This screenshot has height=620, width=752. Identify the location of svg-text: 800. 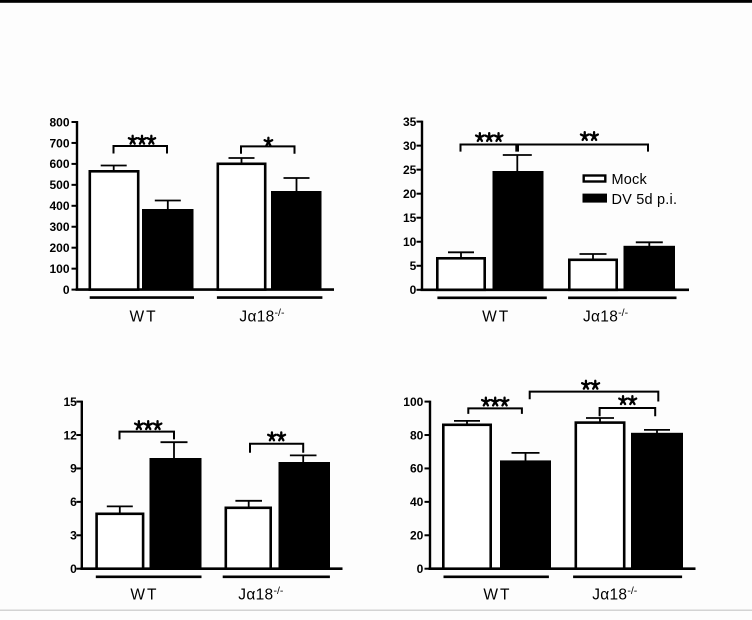
(59, 122).